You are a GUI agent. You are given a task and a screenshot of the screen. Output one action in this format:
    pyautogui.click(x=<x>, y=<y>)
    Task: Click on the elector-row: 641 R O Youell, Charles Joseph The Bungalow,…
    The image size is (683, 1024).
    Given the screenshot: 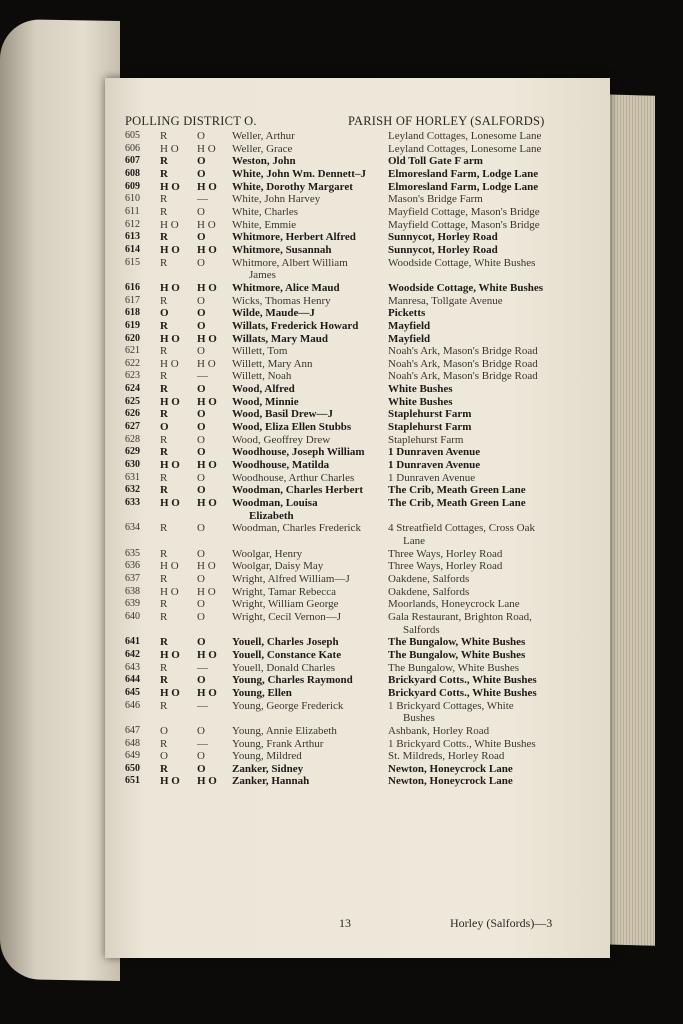 What is the action you would take?
    pyautogui.click(x=357, y=642)
    